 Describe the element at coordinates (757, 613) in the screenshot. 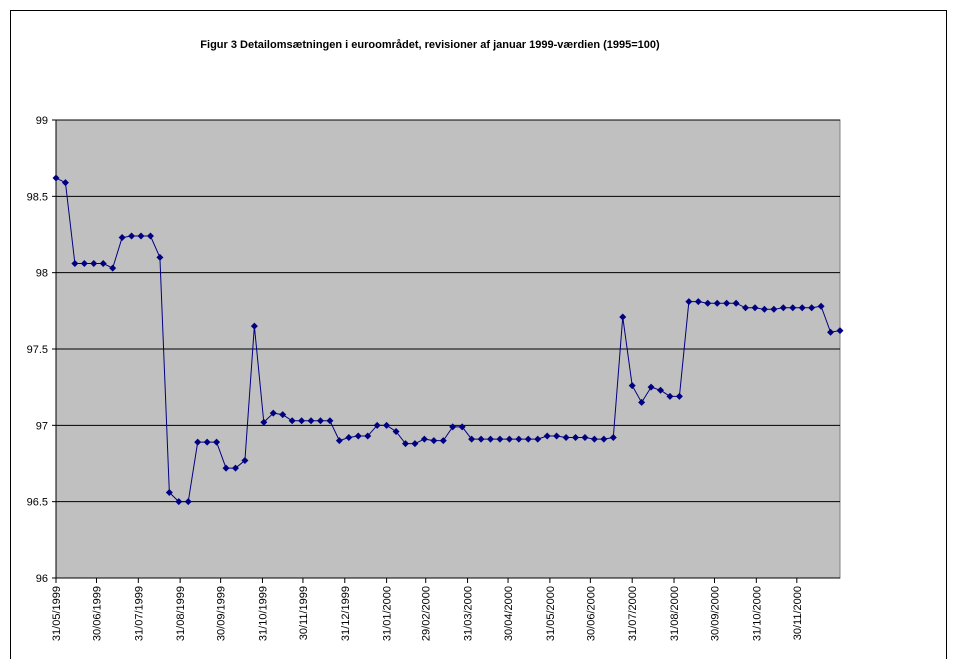

I see `x-tick-label: 31/10/2000` at that location.